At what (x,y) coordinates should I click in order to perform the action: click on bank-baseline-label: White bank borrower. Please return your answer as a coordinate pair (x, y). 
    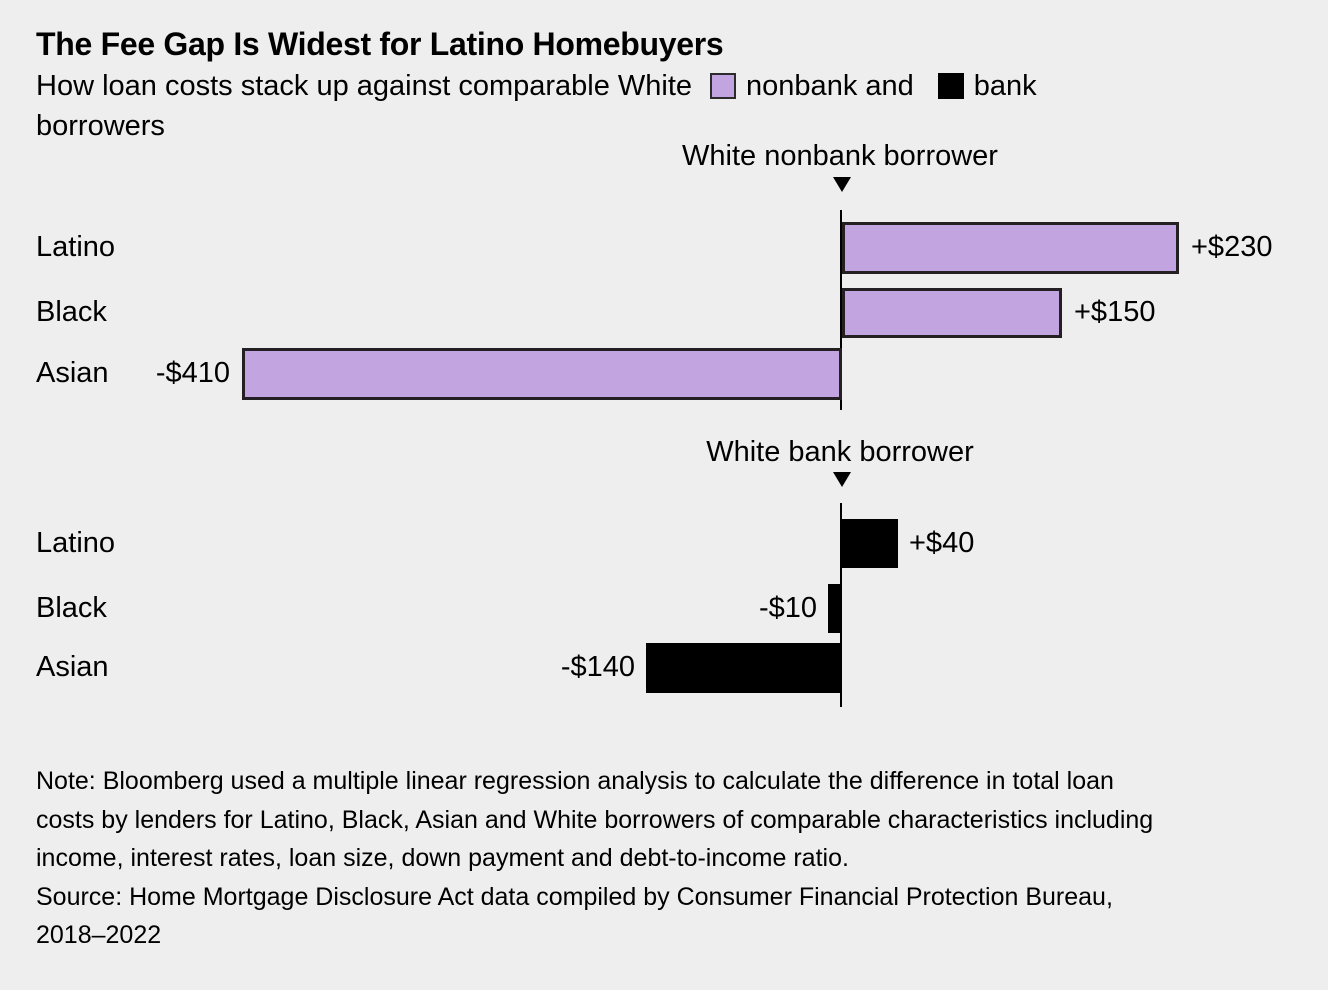
    Looking at the image, I should click on (840, 452).